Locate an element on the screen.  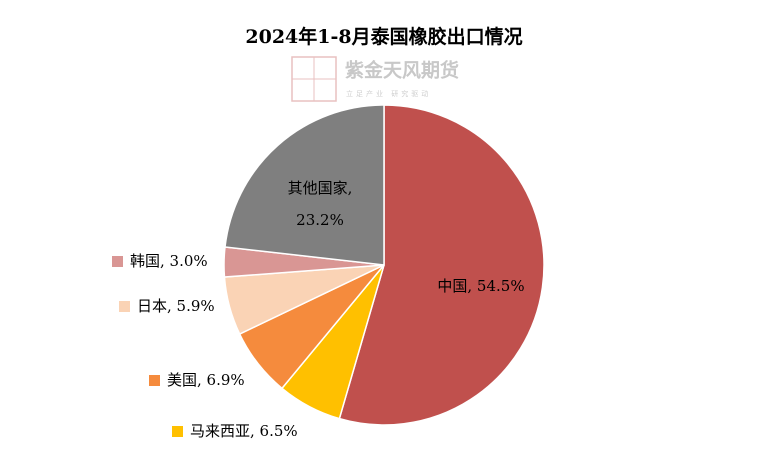
watermark-text: 紫金天风期货 is located at coordinates (402, 70).